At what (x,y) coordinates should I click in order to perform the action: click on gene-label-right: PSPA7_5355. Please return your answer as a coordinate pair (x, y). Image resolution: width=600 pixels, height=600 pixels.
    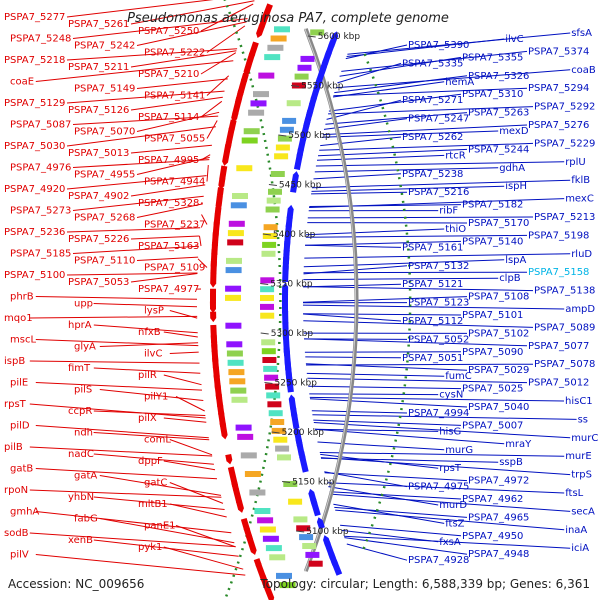
    Looking at the image, I should click on (492, 57).